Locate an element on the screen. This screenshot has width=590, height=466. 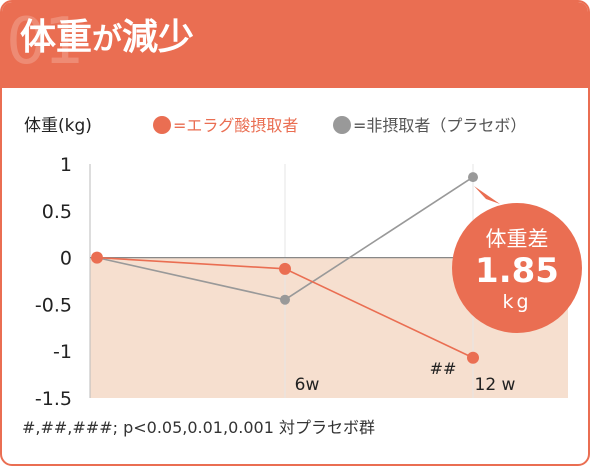
footnote: #,##,###; p<0.05,0.01,0.001 対プラセボ群 is located at coordinates (198, 427).